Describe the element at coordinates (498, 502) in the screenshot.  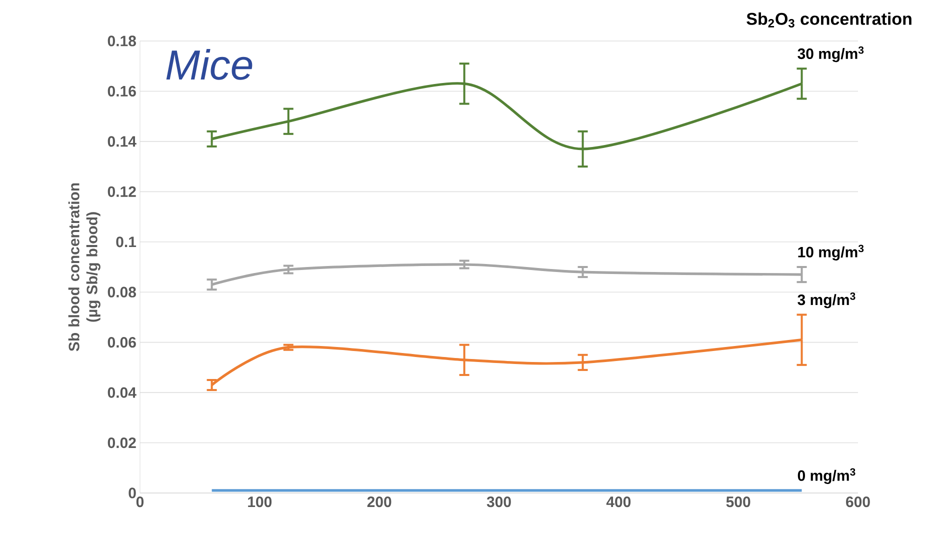
I see `x-tick-label: 300` at that location.